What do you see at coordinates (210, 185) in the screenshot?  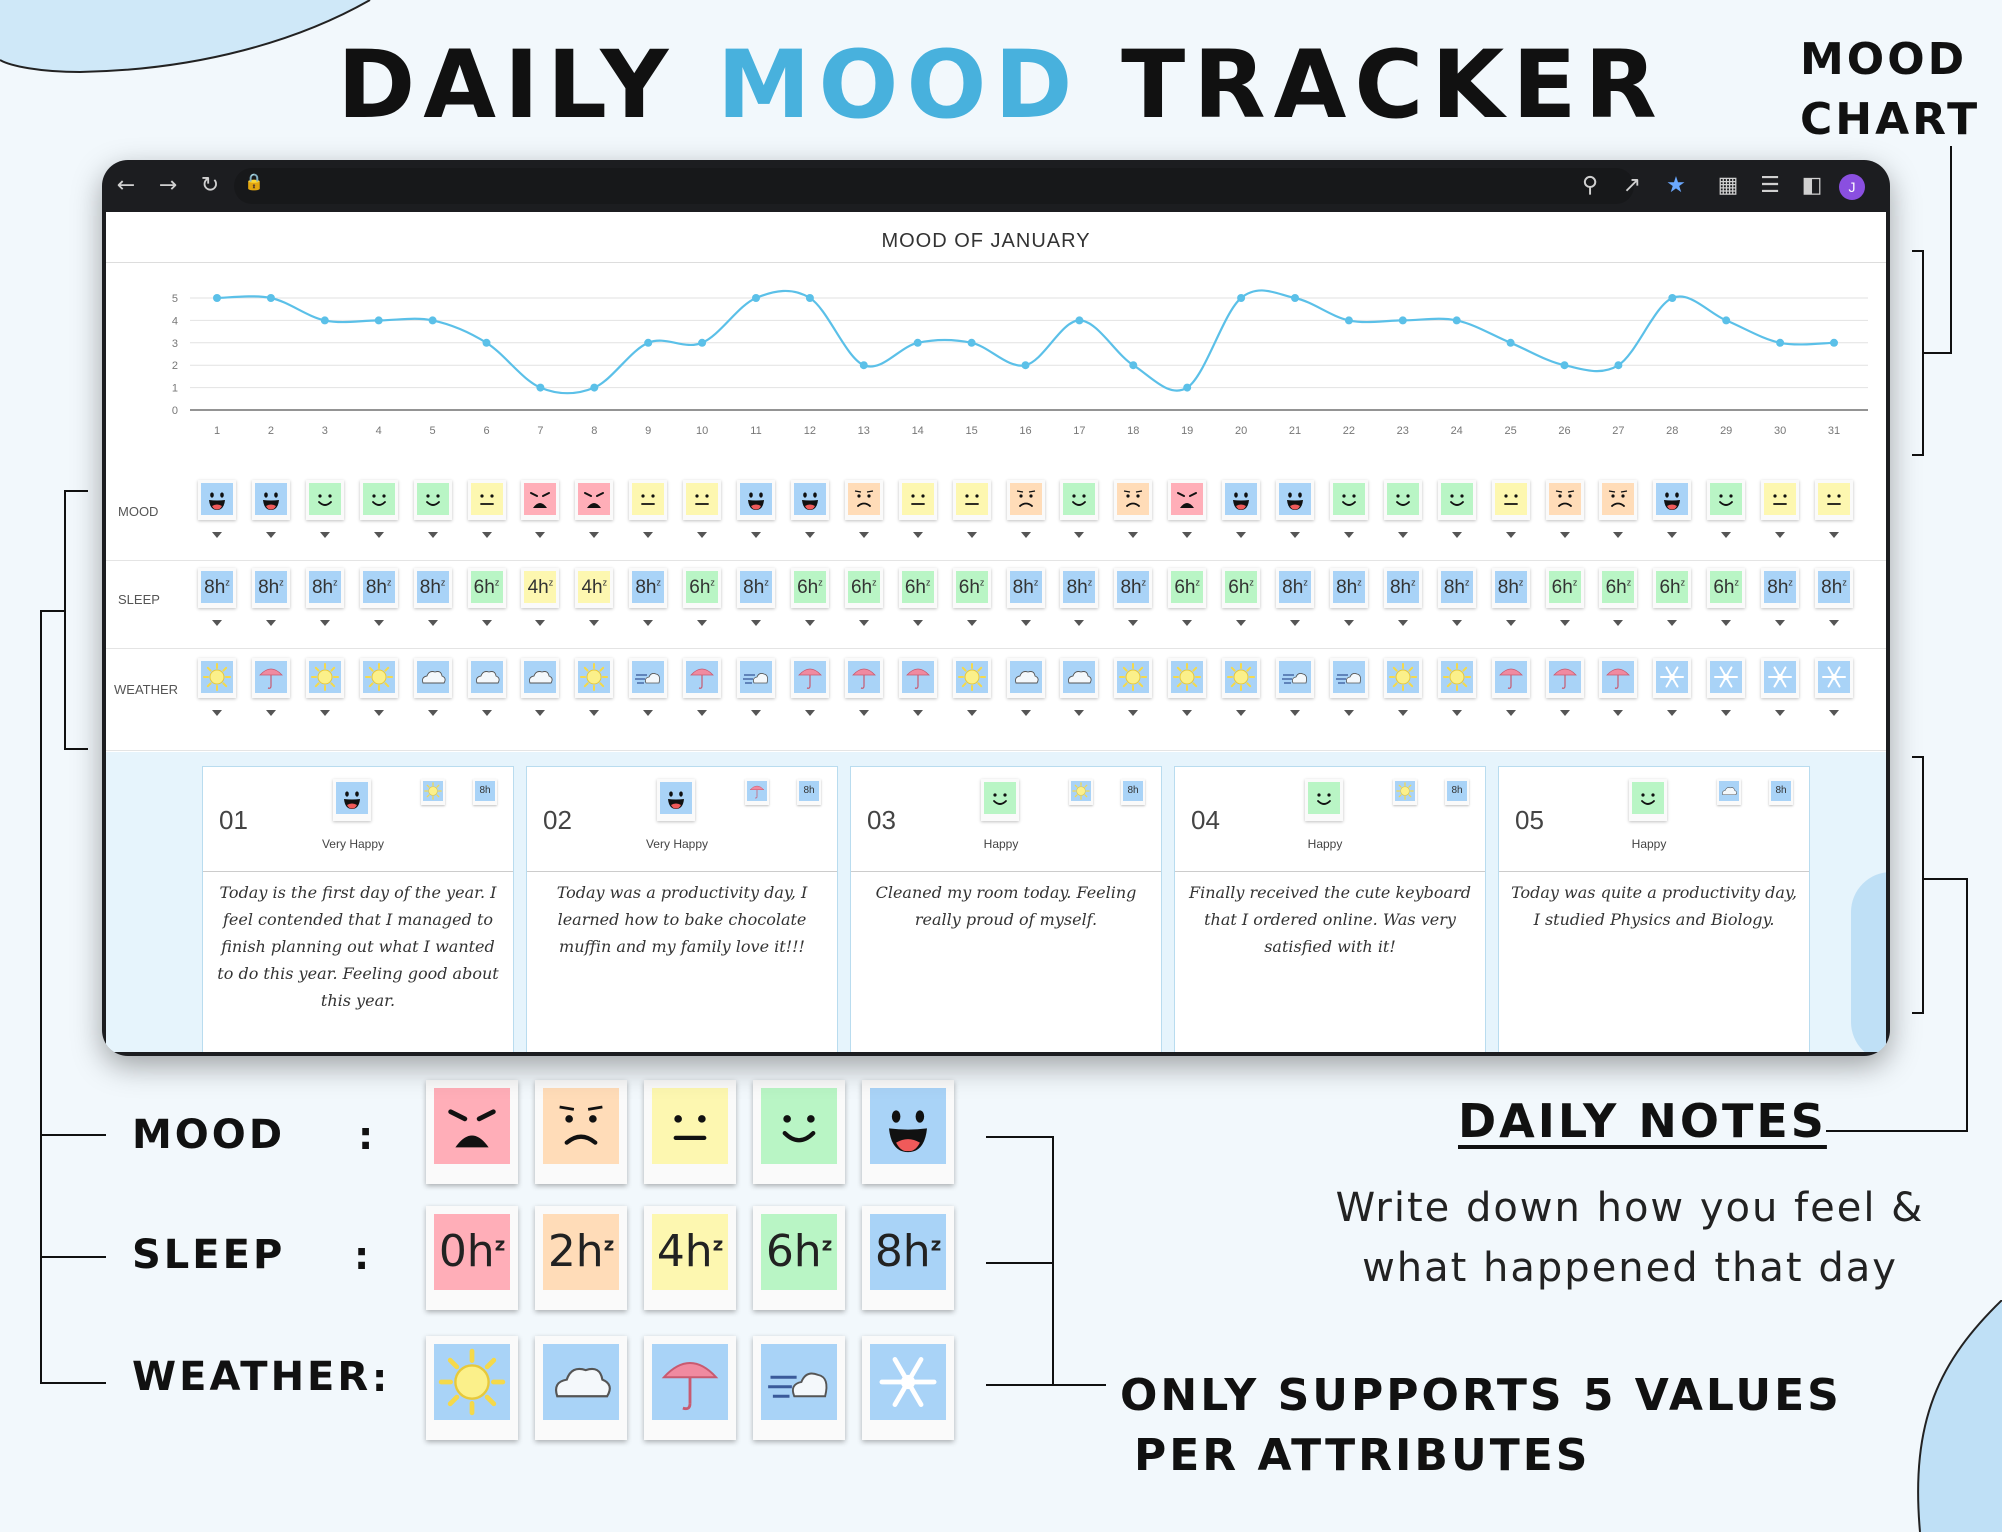 I see `reload-icon: ↻` at bounding box center [210, 185].